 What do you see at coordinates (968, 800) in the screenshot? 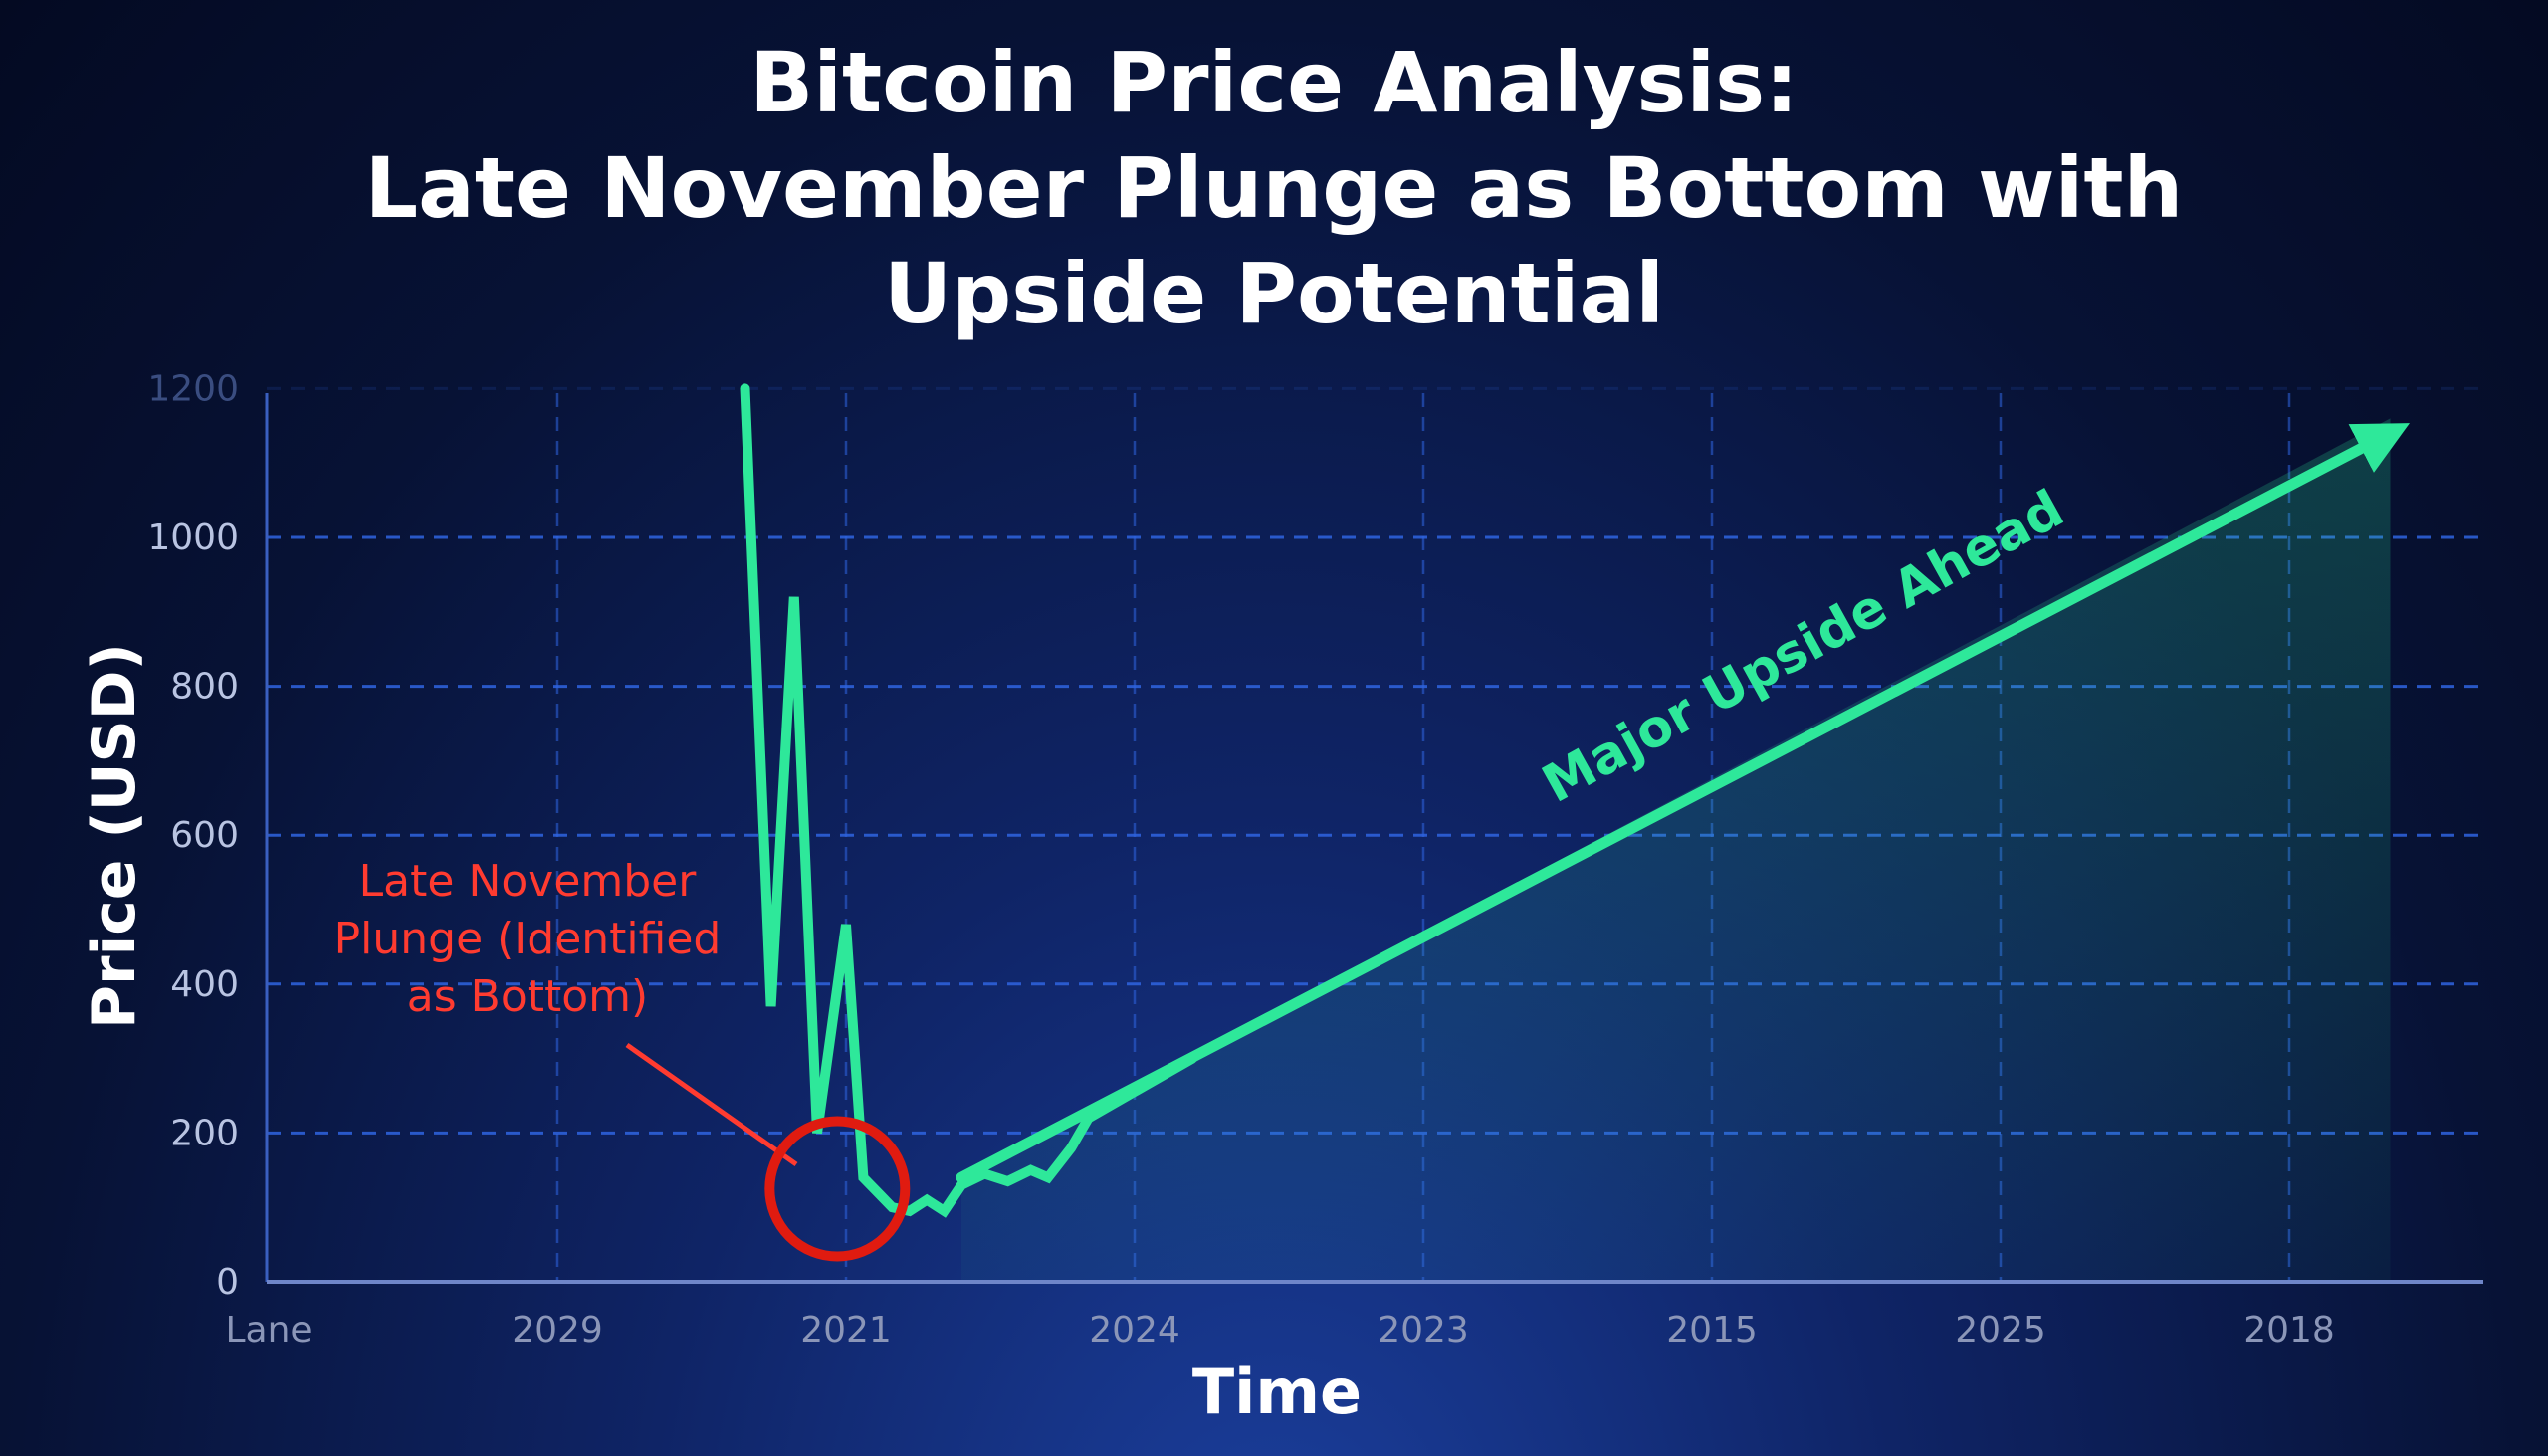
I see `price-line` at bounding box center [968, 800].